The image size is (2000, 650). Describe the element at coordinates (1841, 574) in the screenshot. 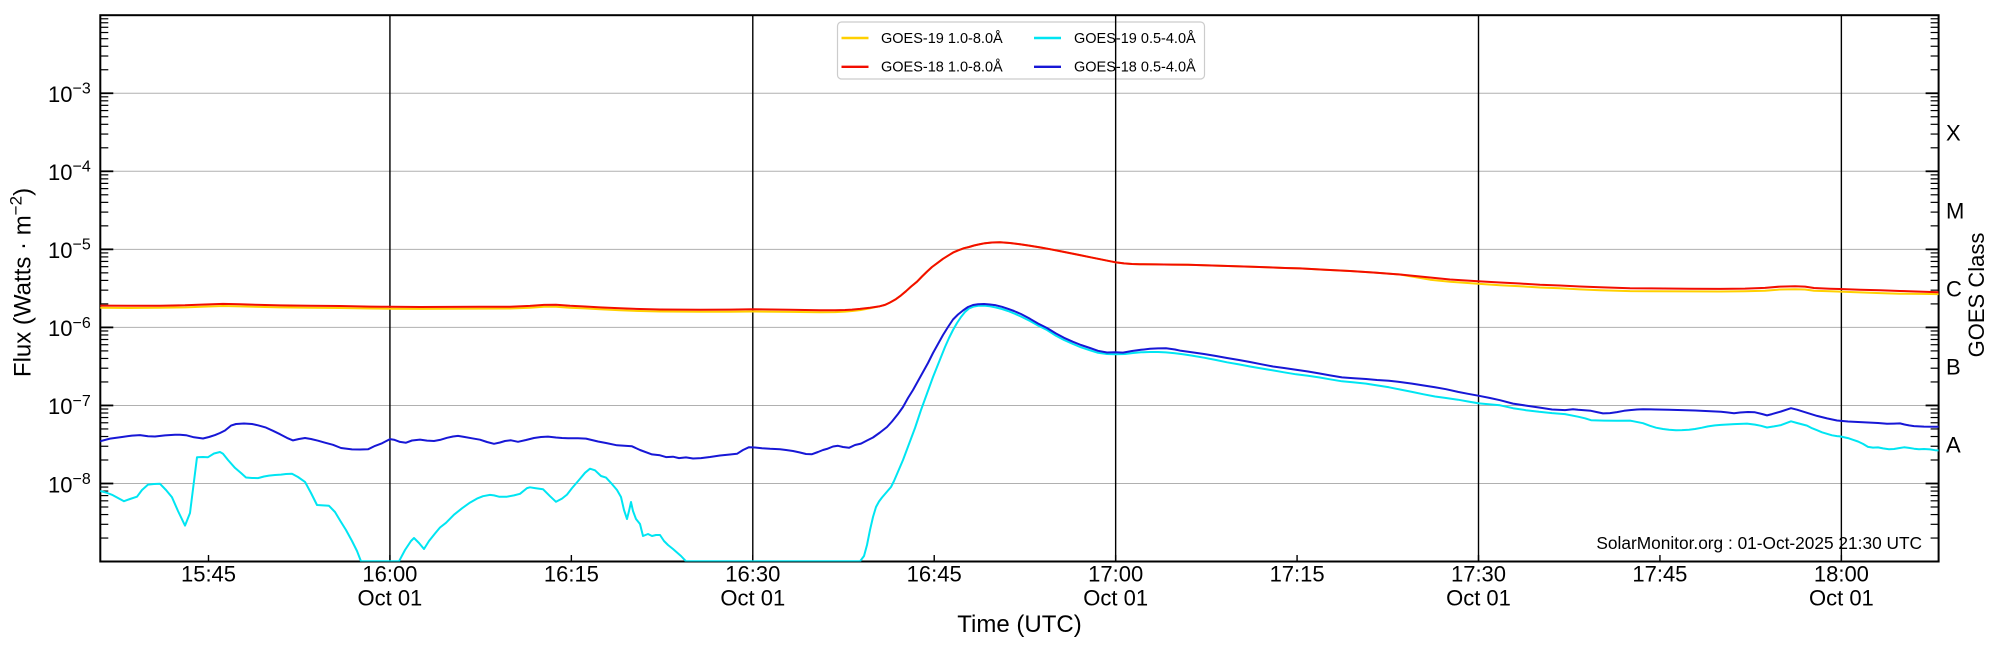

I see `svg-text: 18:00` at that location.